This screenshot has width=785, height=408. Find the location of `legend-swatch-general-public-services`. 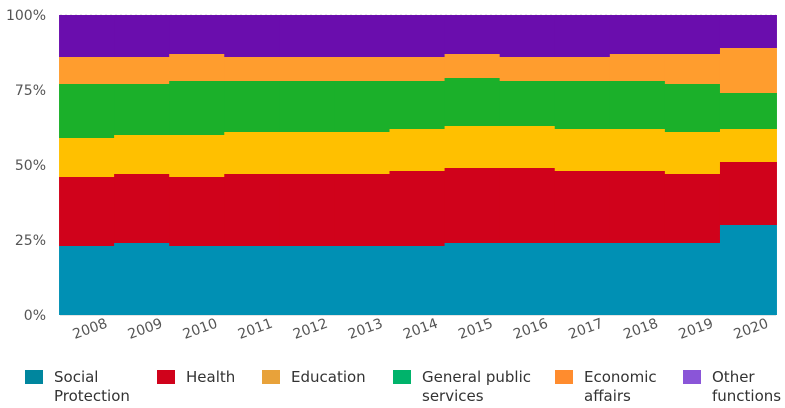

legend-swatch-general-public-services is located at coordinates (402, 377).